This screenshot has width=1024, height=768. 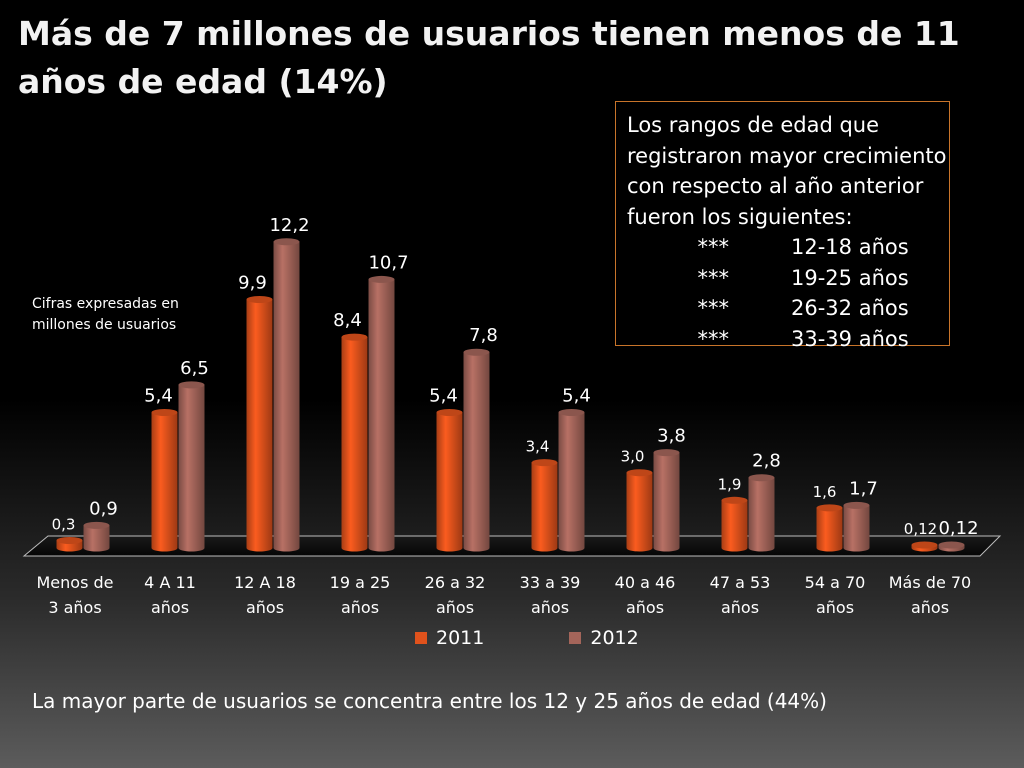 I want to click on legend-label-2011: 2011, so click(x=460, y=638).